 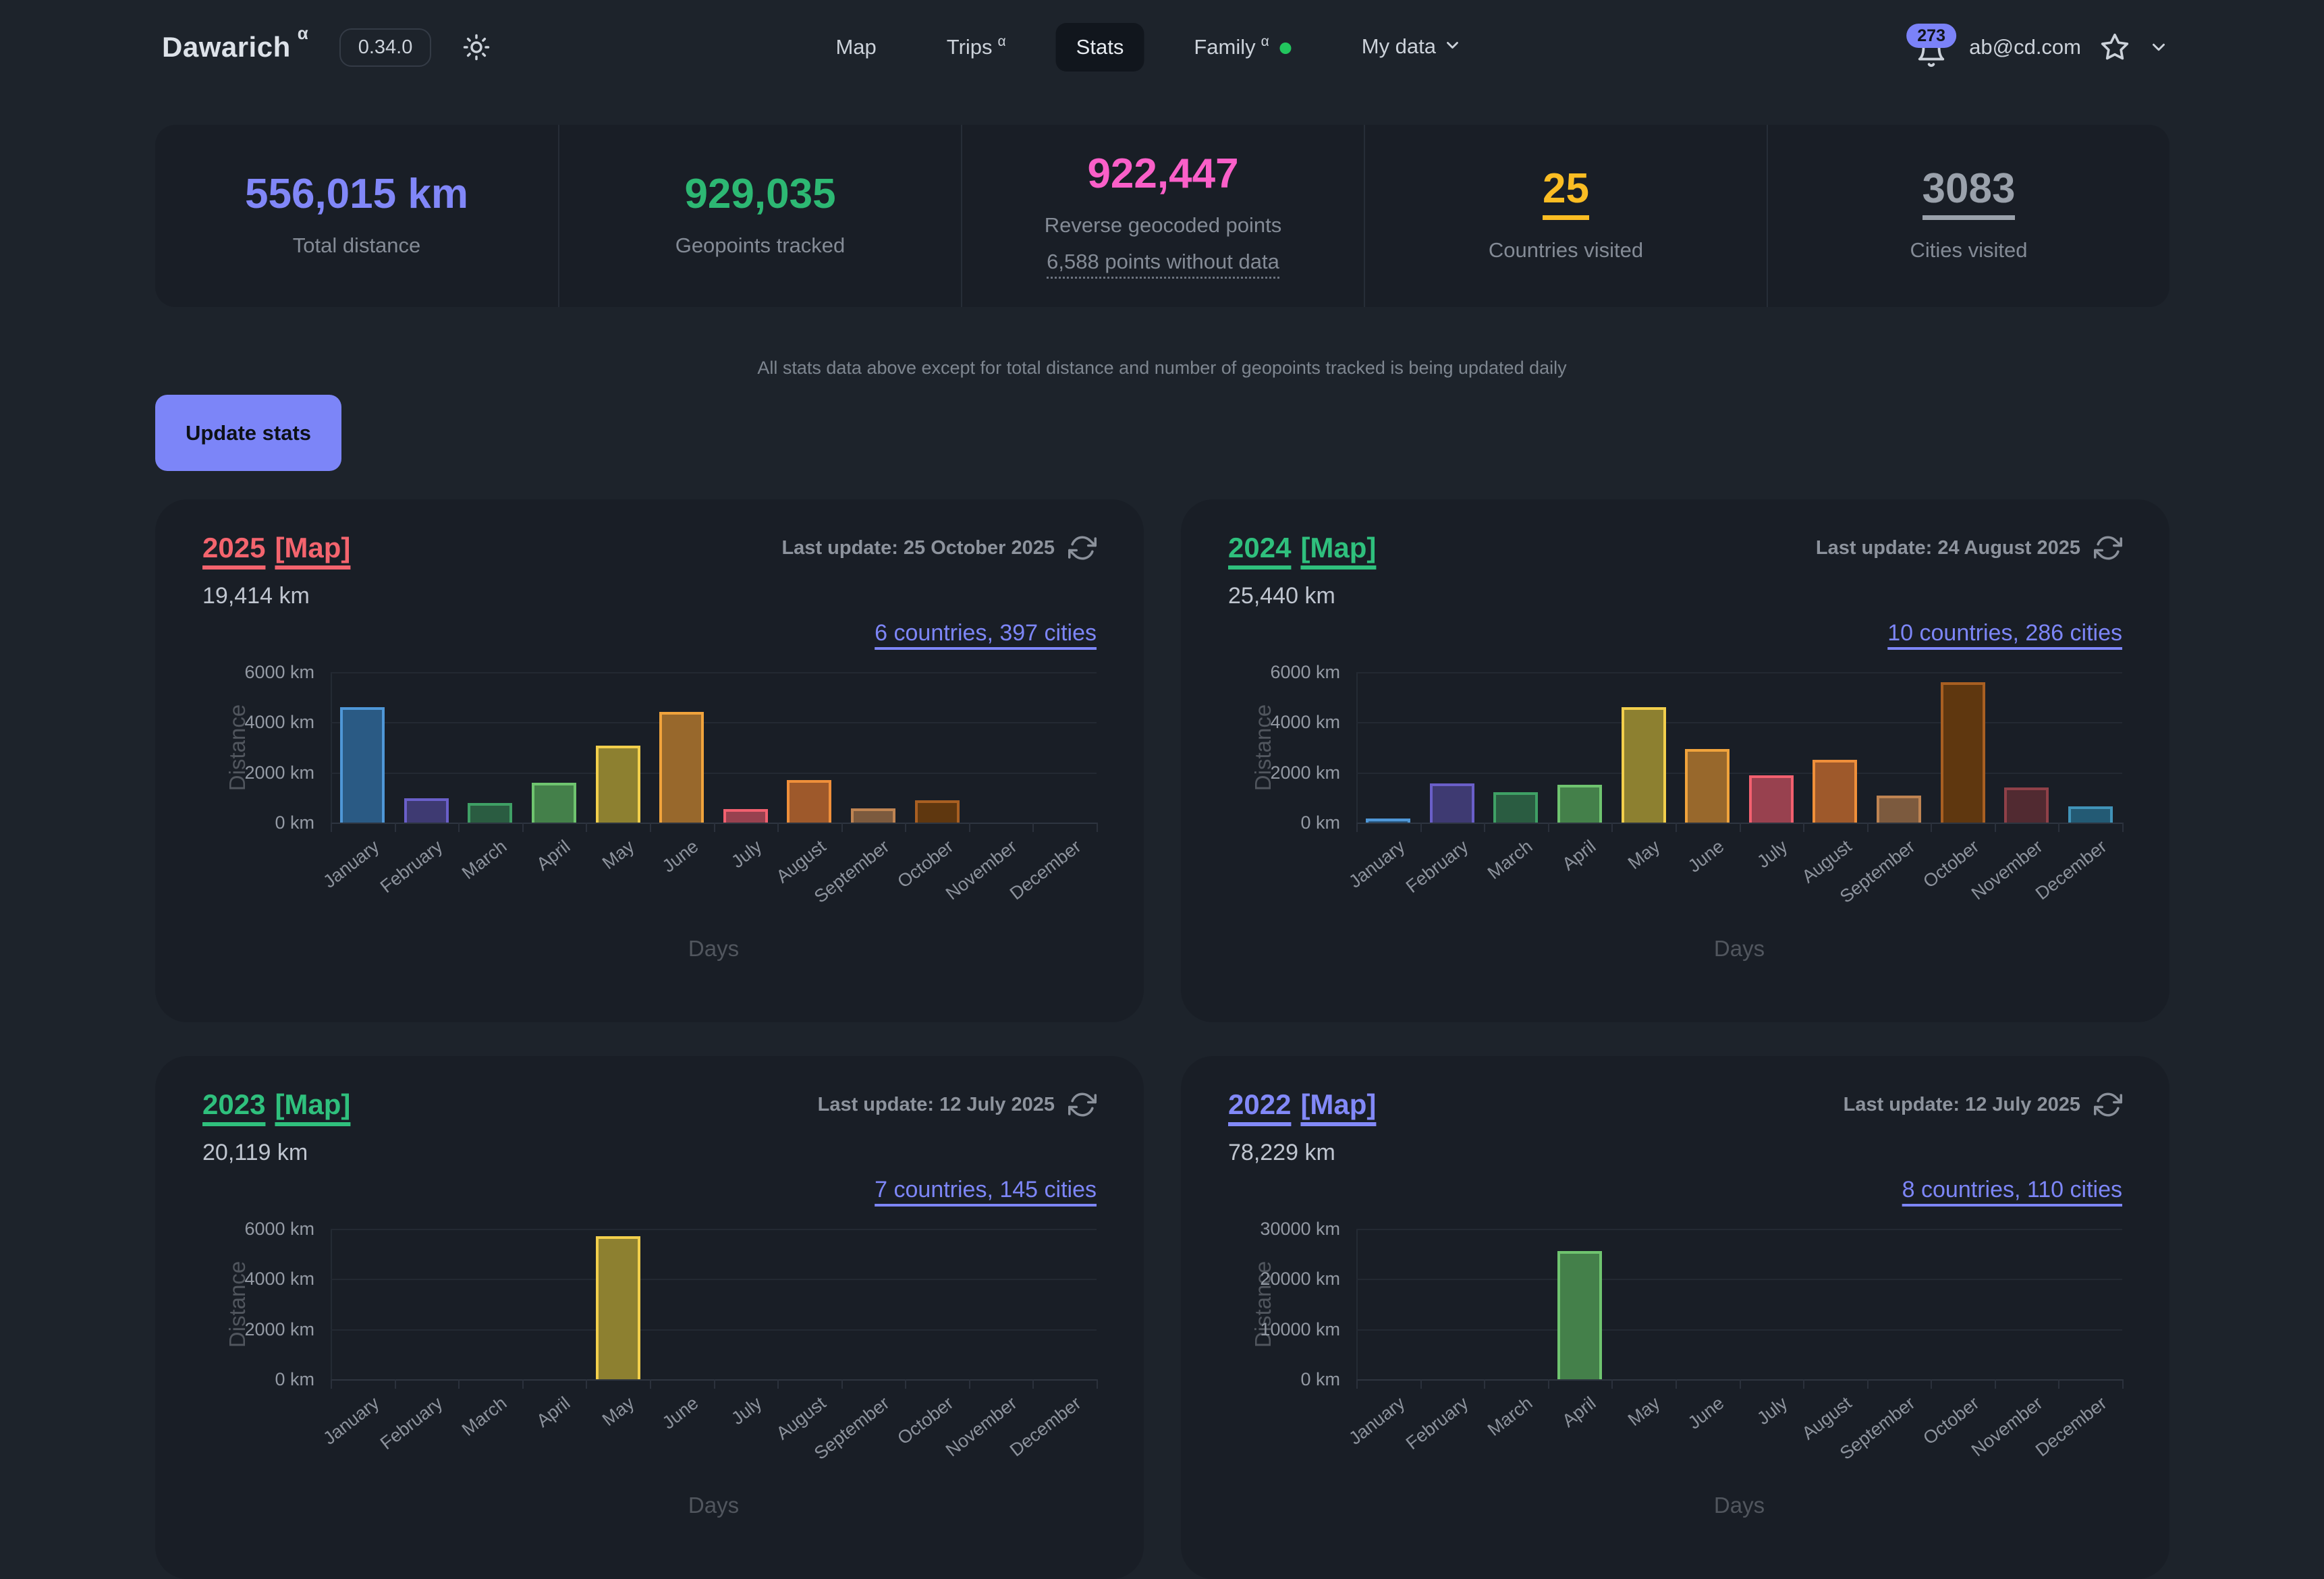 I want to click on user-email: ab@cd.com, so click(x=2025, y=47).